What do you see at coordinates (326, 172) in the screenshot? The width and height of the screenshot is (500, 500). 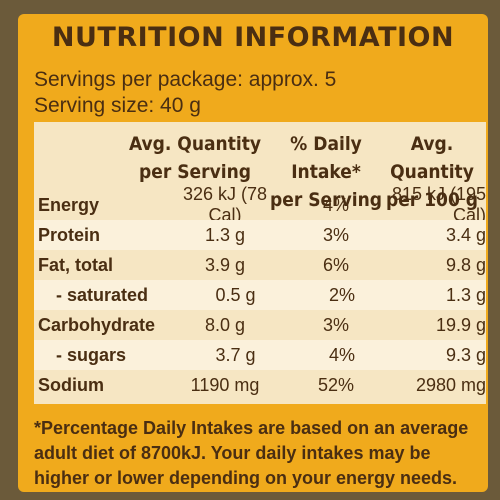 I see `header-daily-intake-per-serving: % Daily Intake* per Serving` at bounding box center [326, 172].